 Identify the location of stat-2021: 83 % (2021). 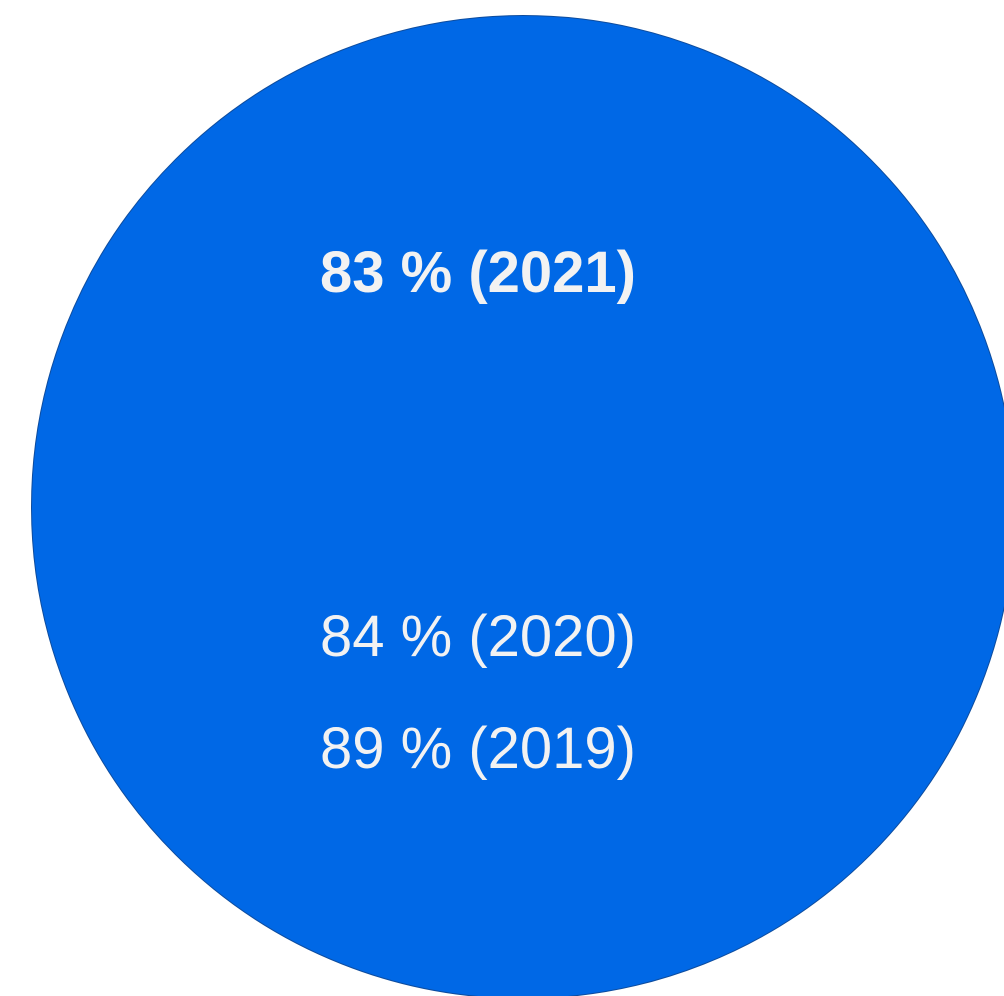
(478, 272).